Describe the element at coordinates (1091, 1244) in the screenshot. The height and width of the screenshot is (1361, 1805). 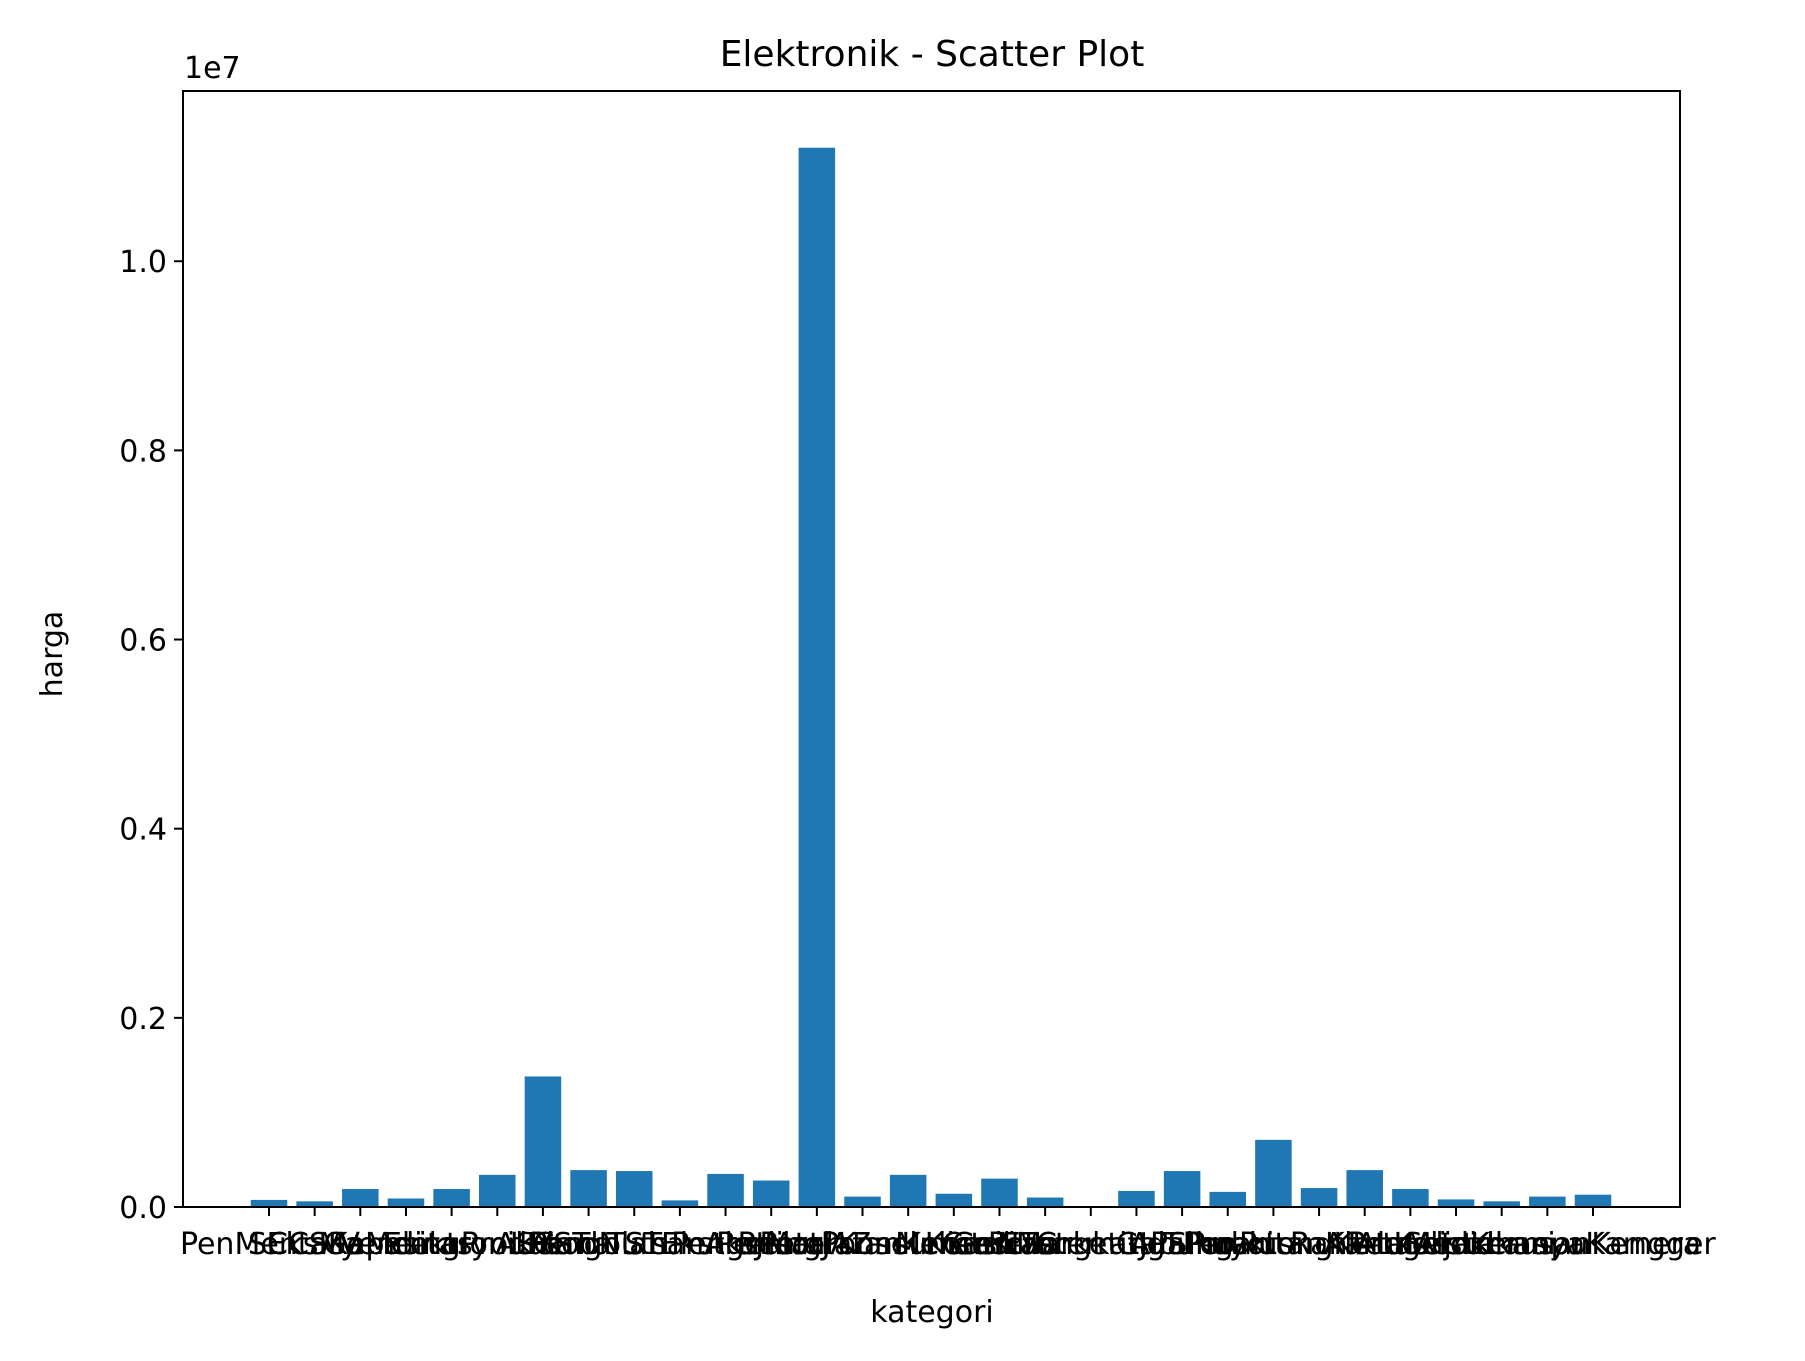
I see `x-tick-label: PerangkatJual` at that location.